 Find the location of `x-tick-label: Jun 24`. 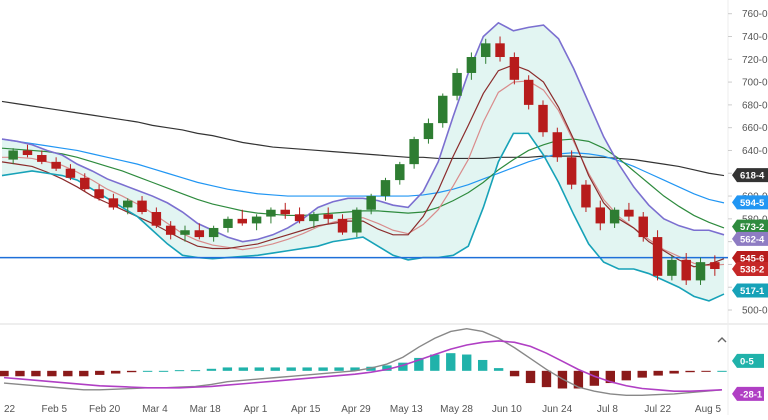

x-tick-label: Jun 24 is located at coordinates (557, 409).